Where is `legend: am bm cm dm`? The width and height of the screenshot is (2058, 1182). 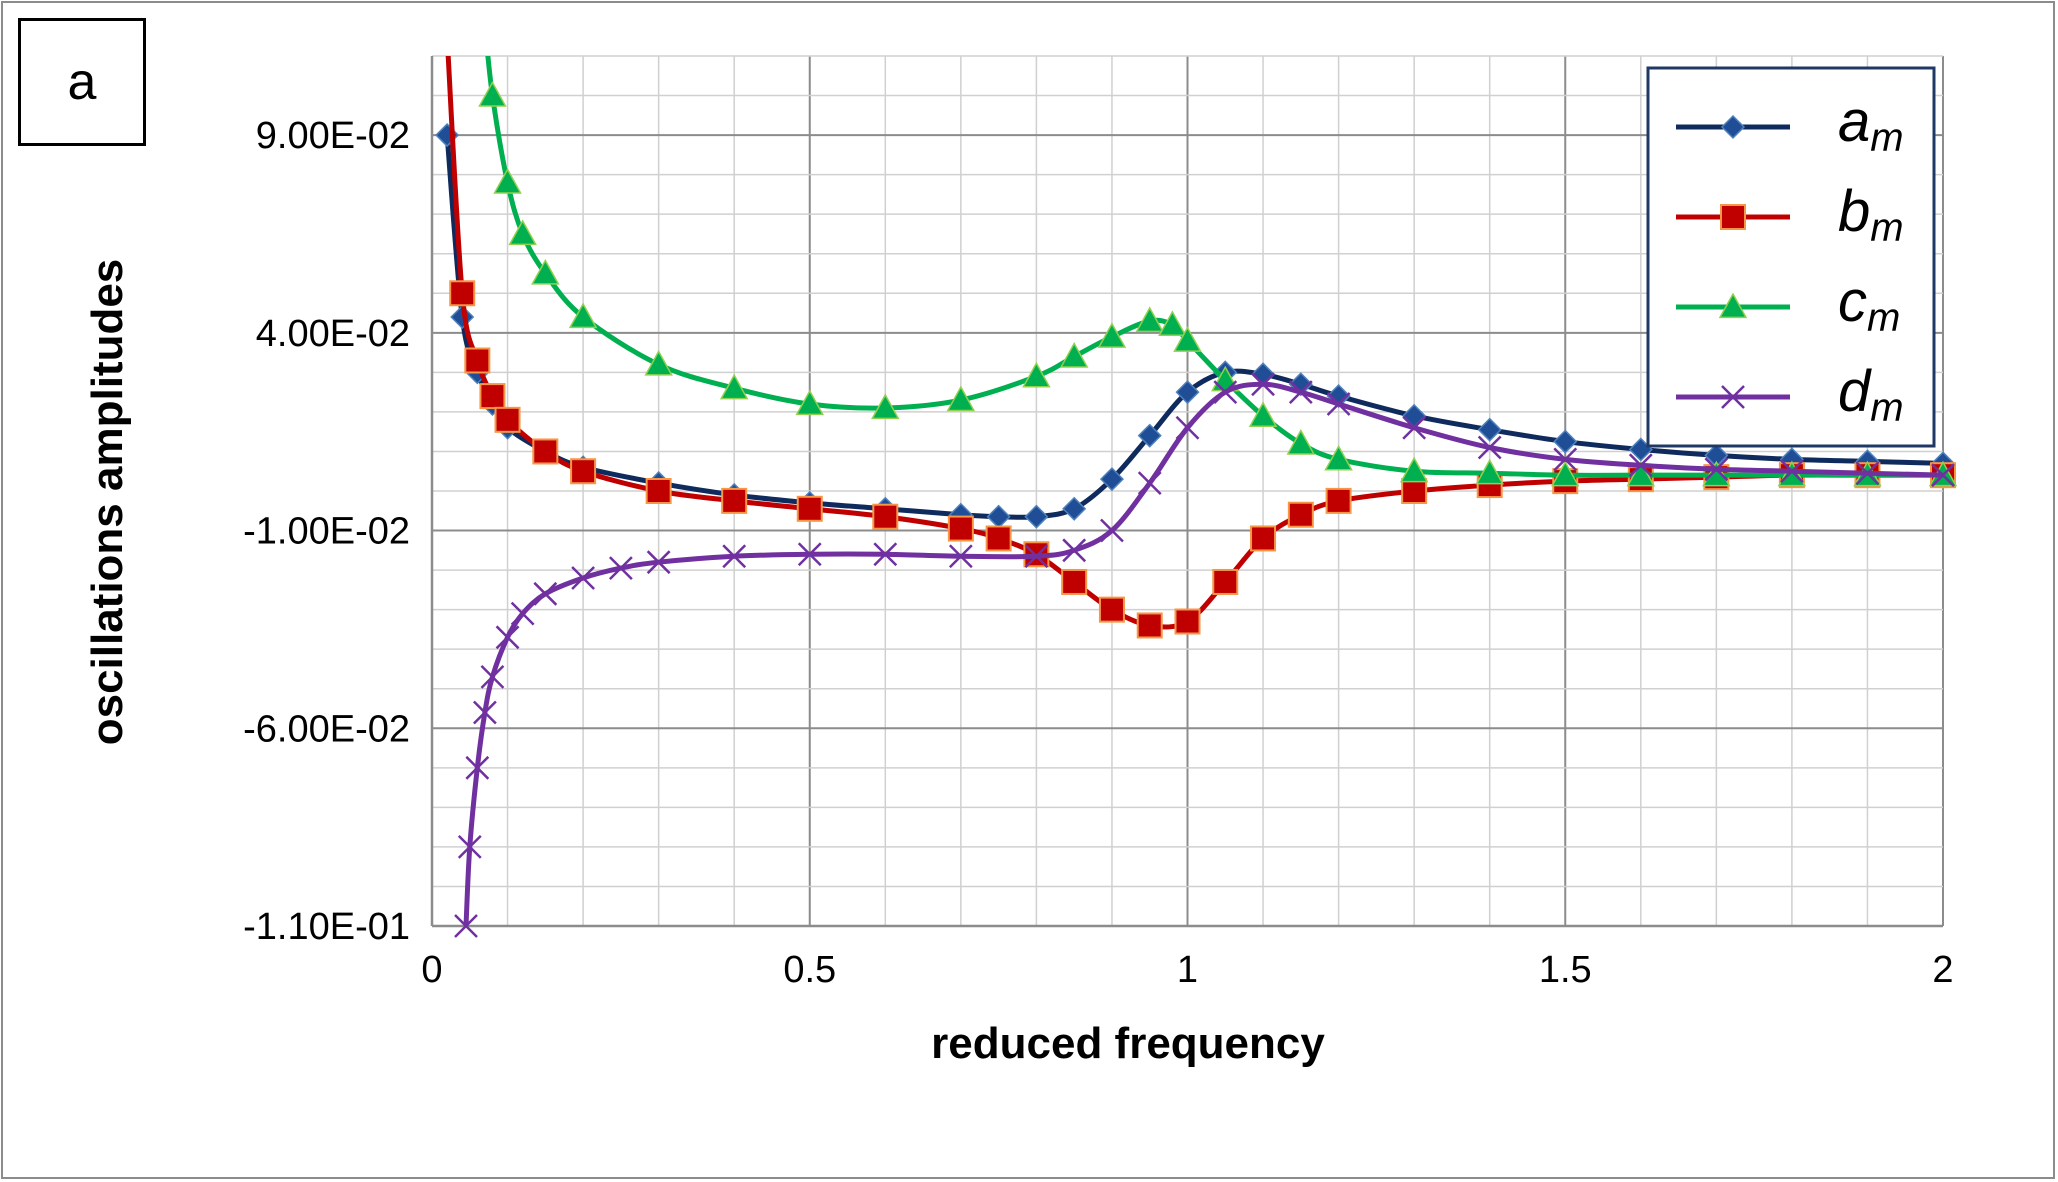 legend: am bm cm dm is located at coordinates (1791, 257).